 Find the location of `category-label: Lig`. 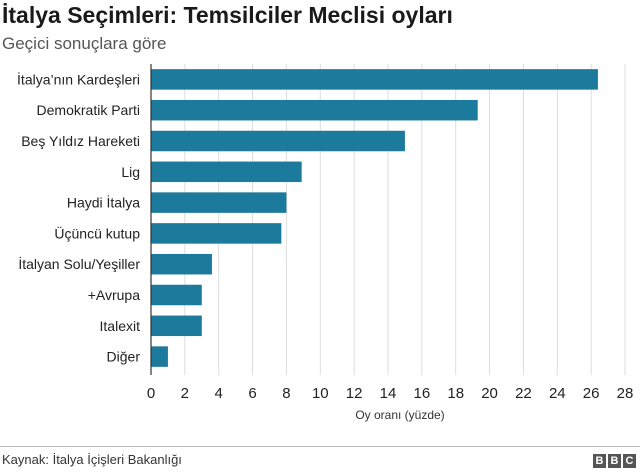

category-label: Lig is located at coordinates (130, 172).